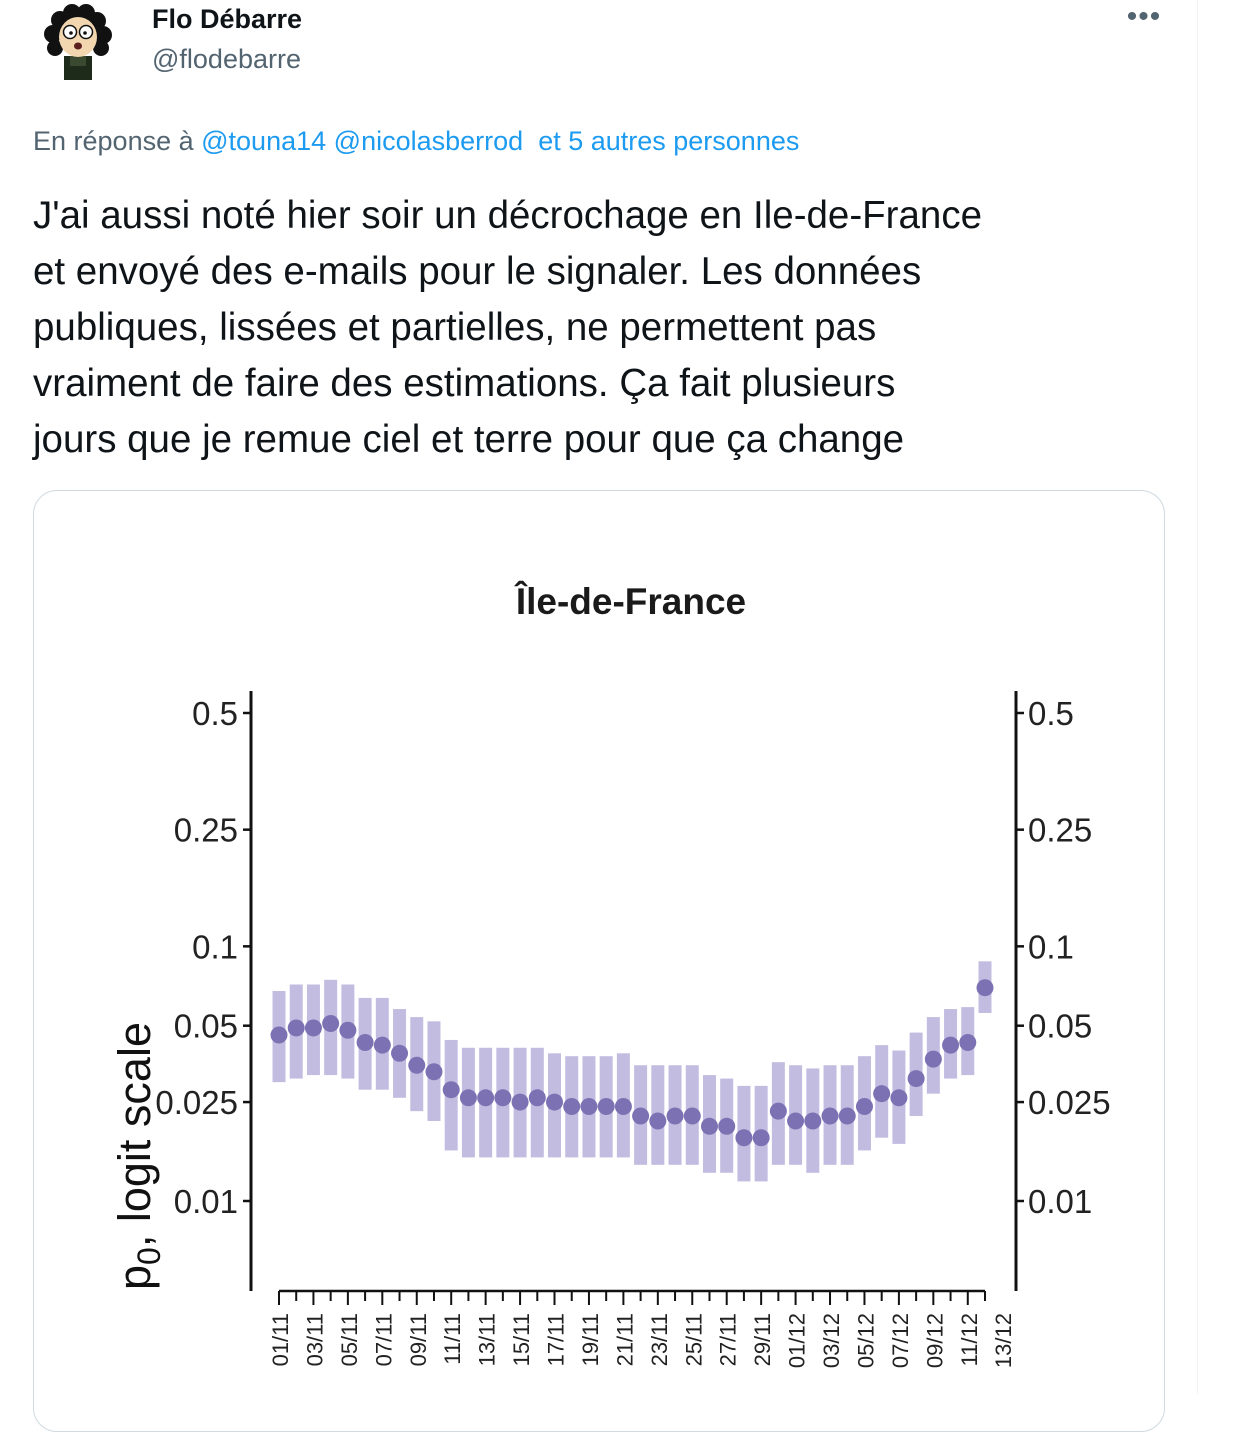 The image size is (1240, 1432). Describe the element at coordinates (669, 141) in the screenshot. I see `reply-others-link: et 5 autres personnes` at that location.